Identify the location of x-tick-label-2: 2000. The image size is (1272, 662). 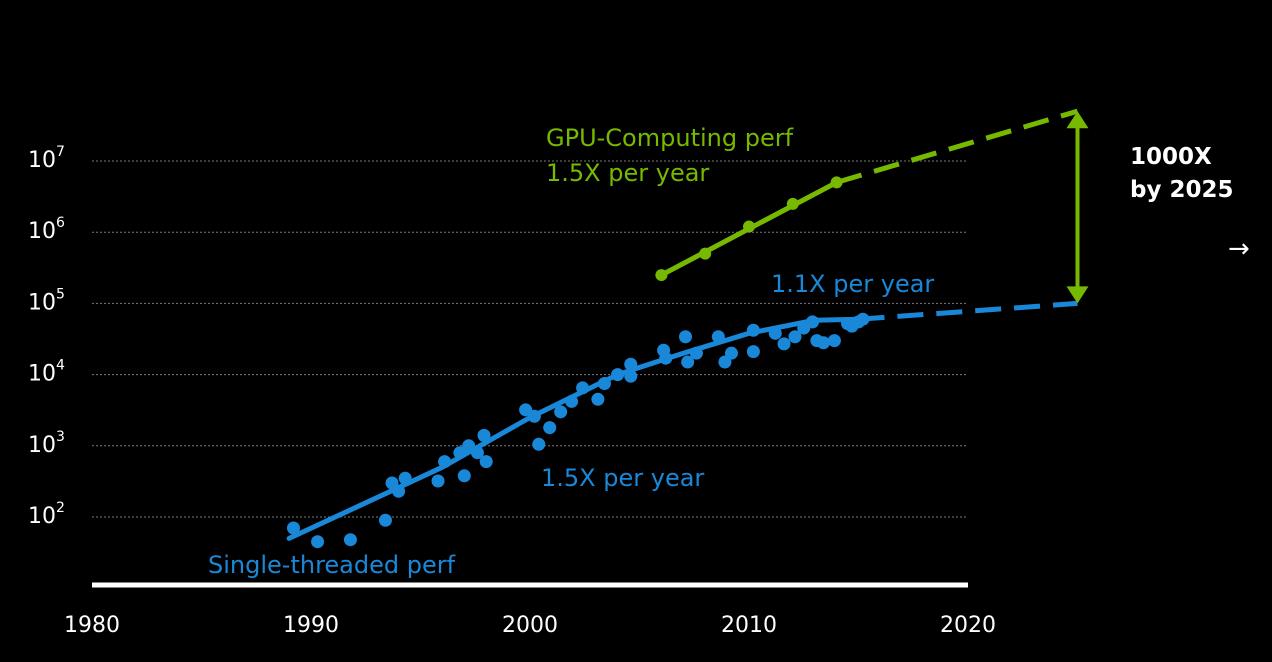
(530, 625).